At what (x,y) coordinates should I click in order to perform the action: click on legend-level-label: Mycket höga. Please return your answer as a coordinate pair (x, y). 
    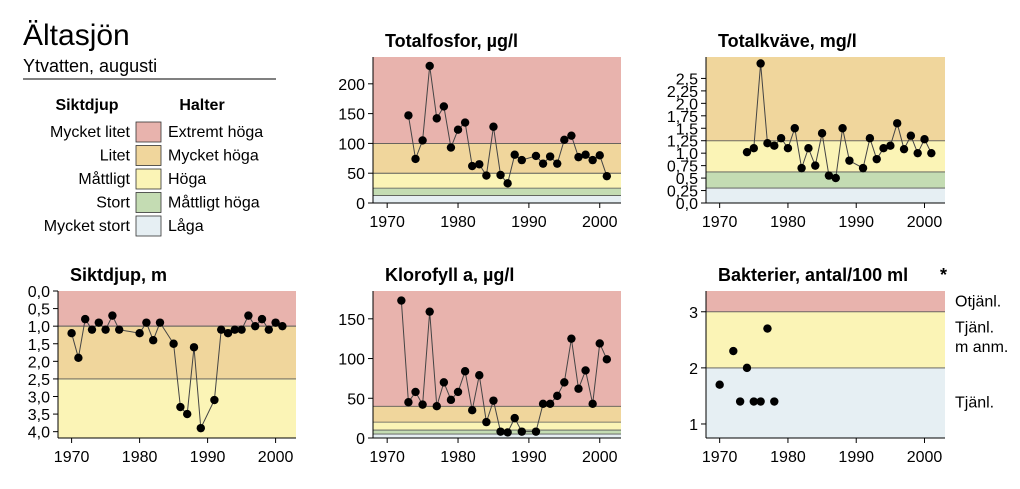
    Looking at the image, I should click on (213, 156).